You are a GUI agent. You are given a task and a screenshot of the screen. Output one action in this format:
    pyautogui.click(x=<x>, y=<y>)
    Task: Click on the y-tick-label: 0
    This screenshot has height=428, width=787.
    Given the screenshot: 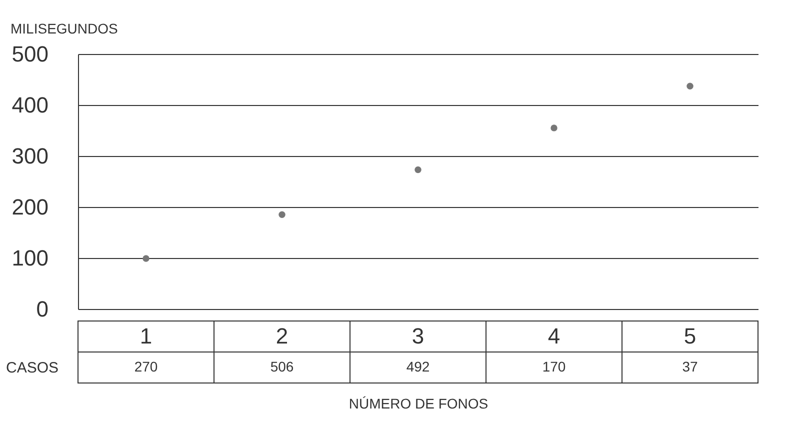 What is the action you would take?
    pyautogui.click(x=42, y=309)
    